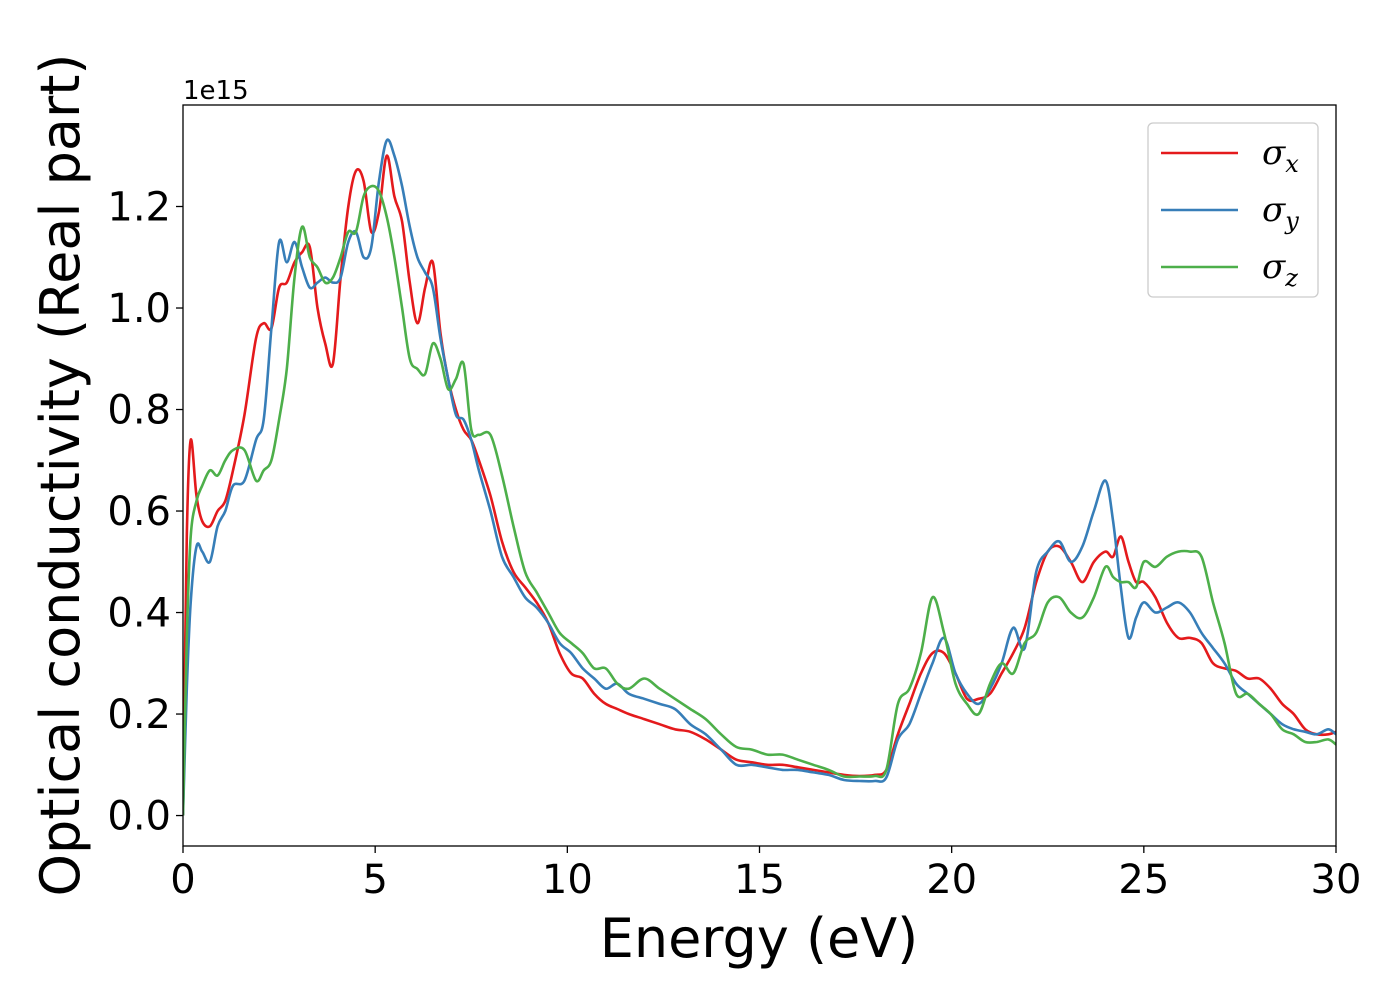  I want to click on y-tick-label: 0.8, so click(139, 411).